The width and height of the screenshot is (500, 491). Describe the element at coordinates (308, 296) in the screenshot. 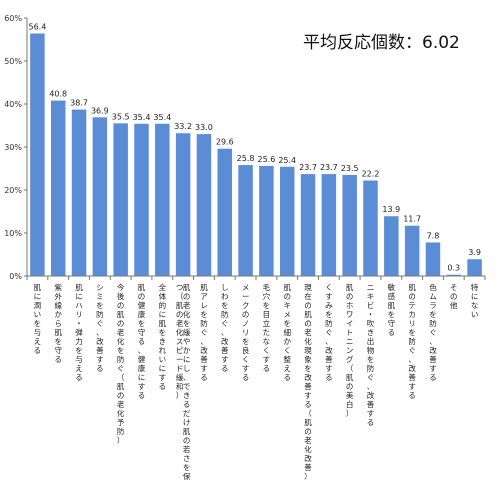

I see `category-label-char: 在` at that location.